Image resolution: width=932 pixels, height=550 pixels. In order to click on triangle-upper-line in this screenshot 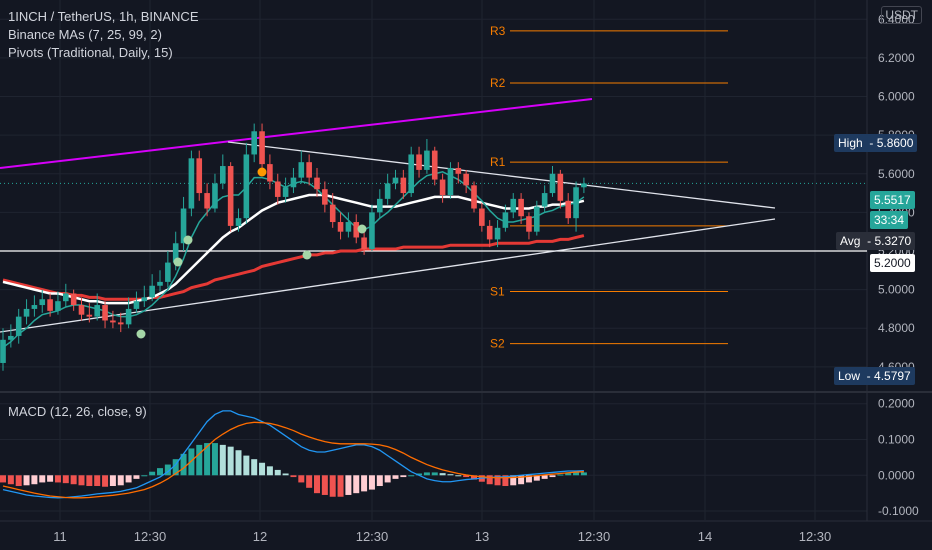, I will do `click(501, 175)`.